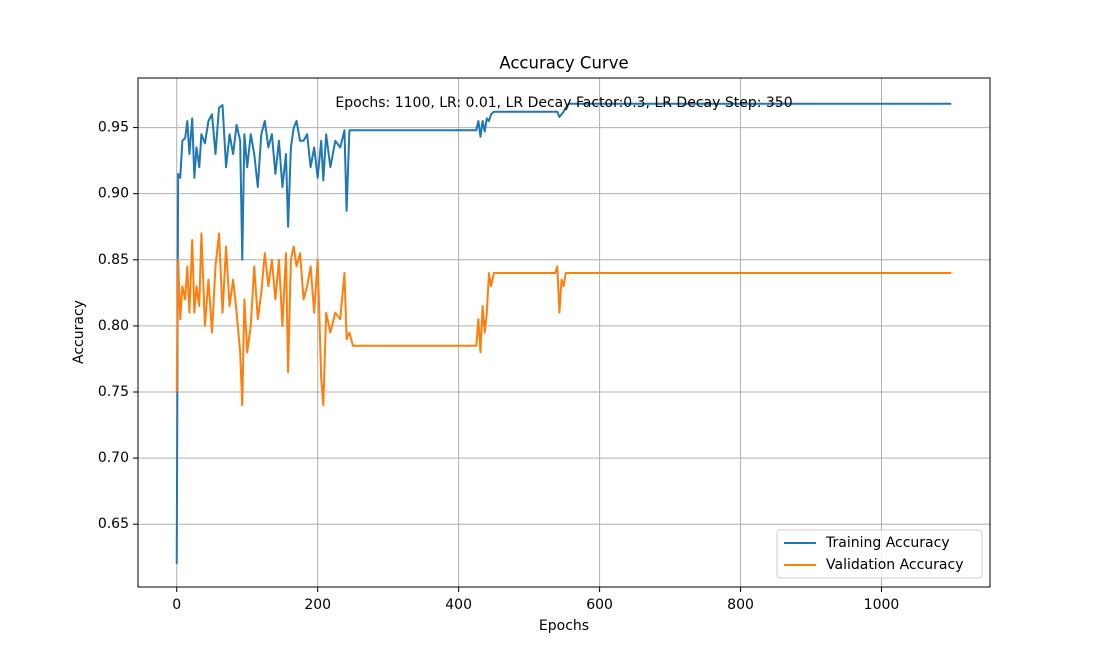 Image resolution: width=1100 pixels, height=660 pixels. What do you see at coordinates (113, 326) in the screenshot?
I see `y-tick-label: 0.80` at bounding box center [113, 326].